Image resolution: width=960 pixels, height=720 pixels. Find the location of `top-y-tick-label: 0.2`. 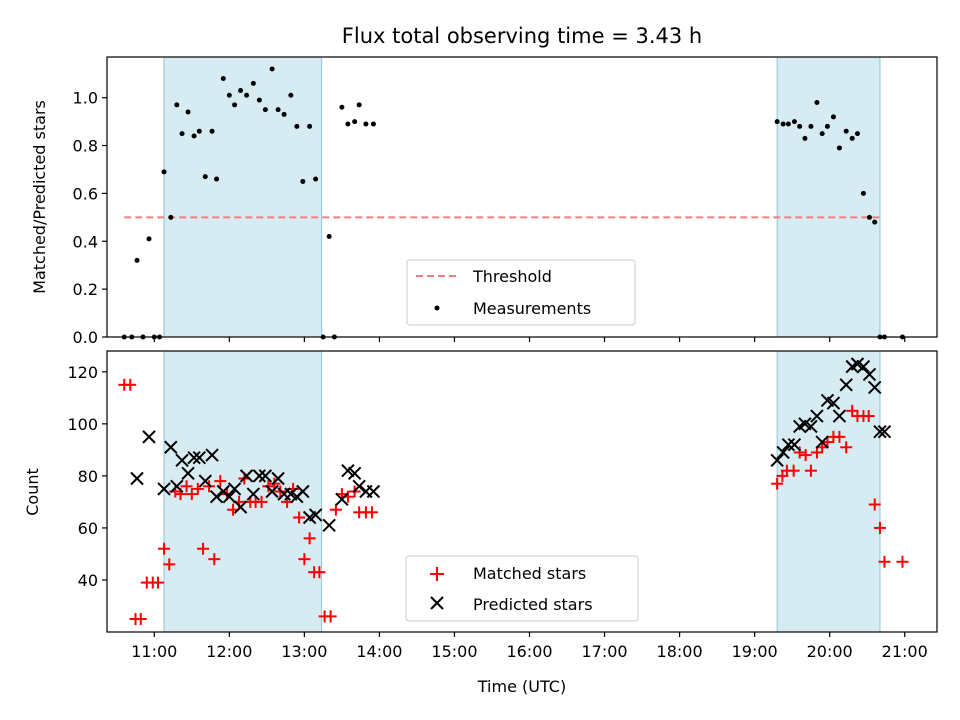

top-y-tick-label: 0.2 is located at coordinates (85, 289).